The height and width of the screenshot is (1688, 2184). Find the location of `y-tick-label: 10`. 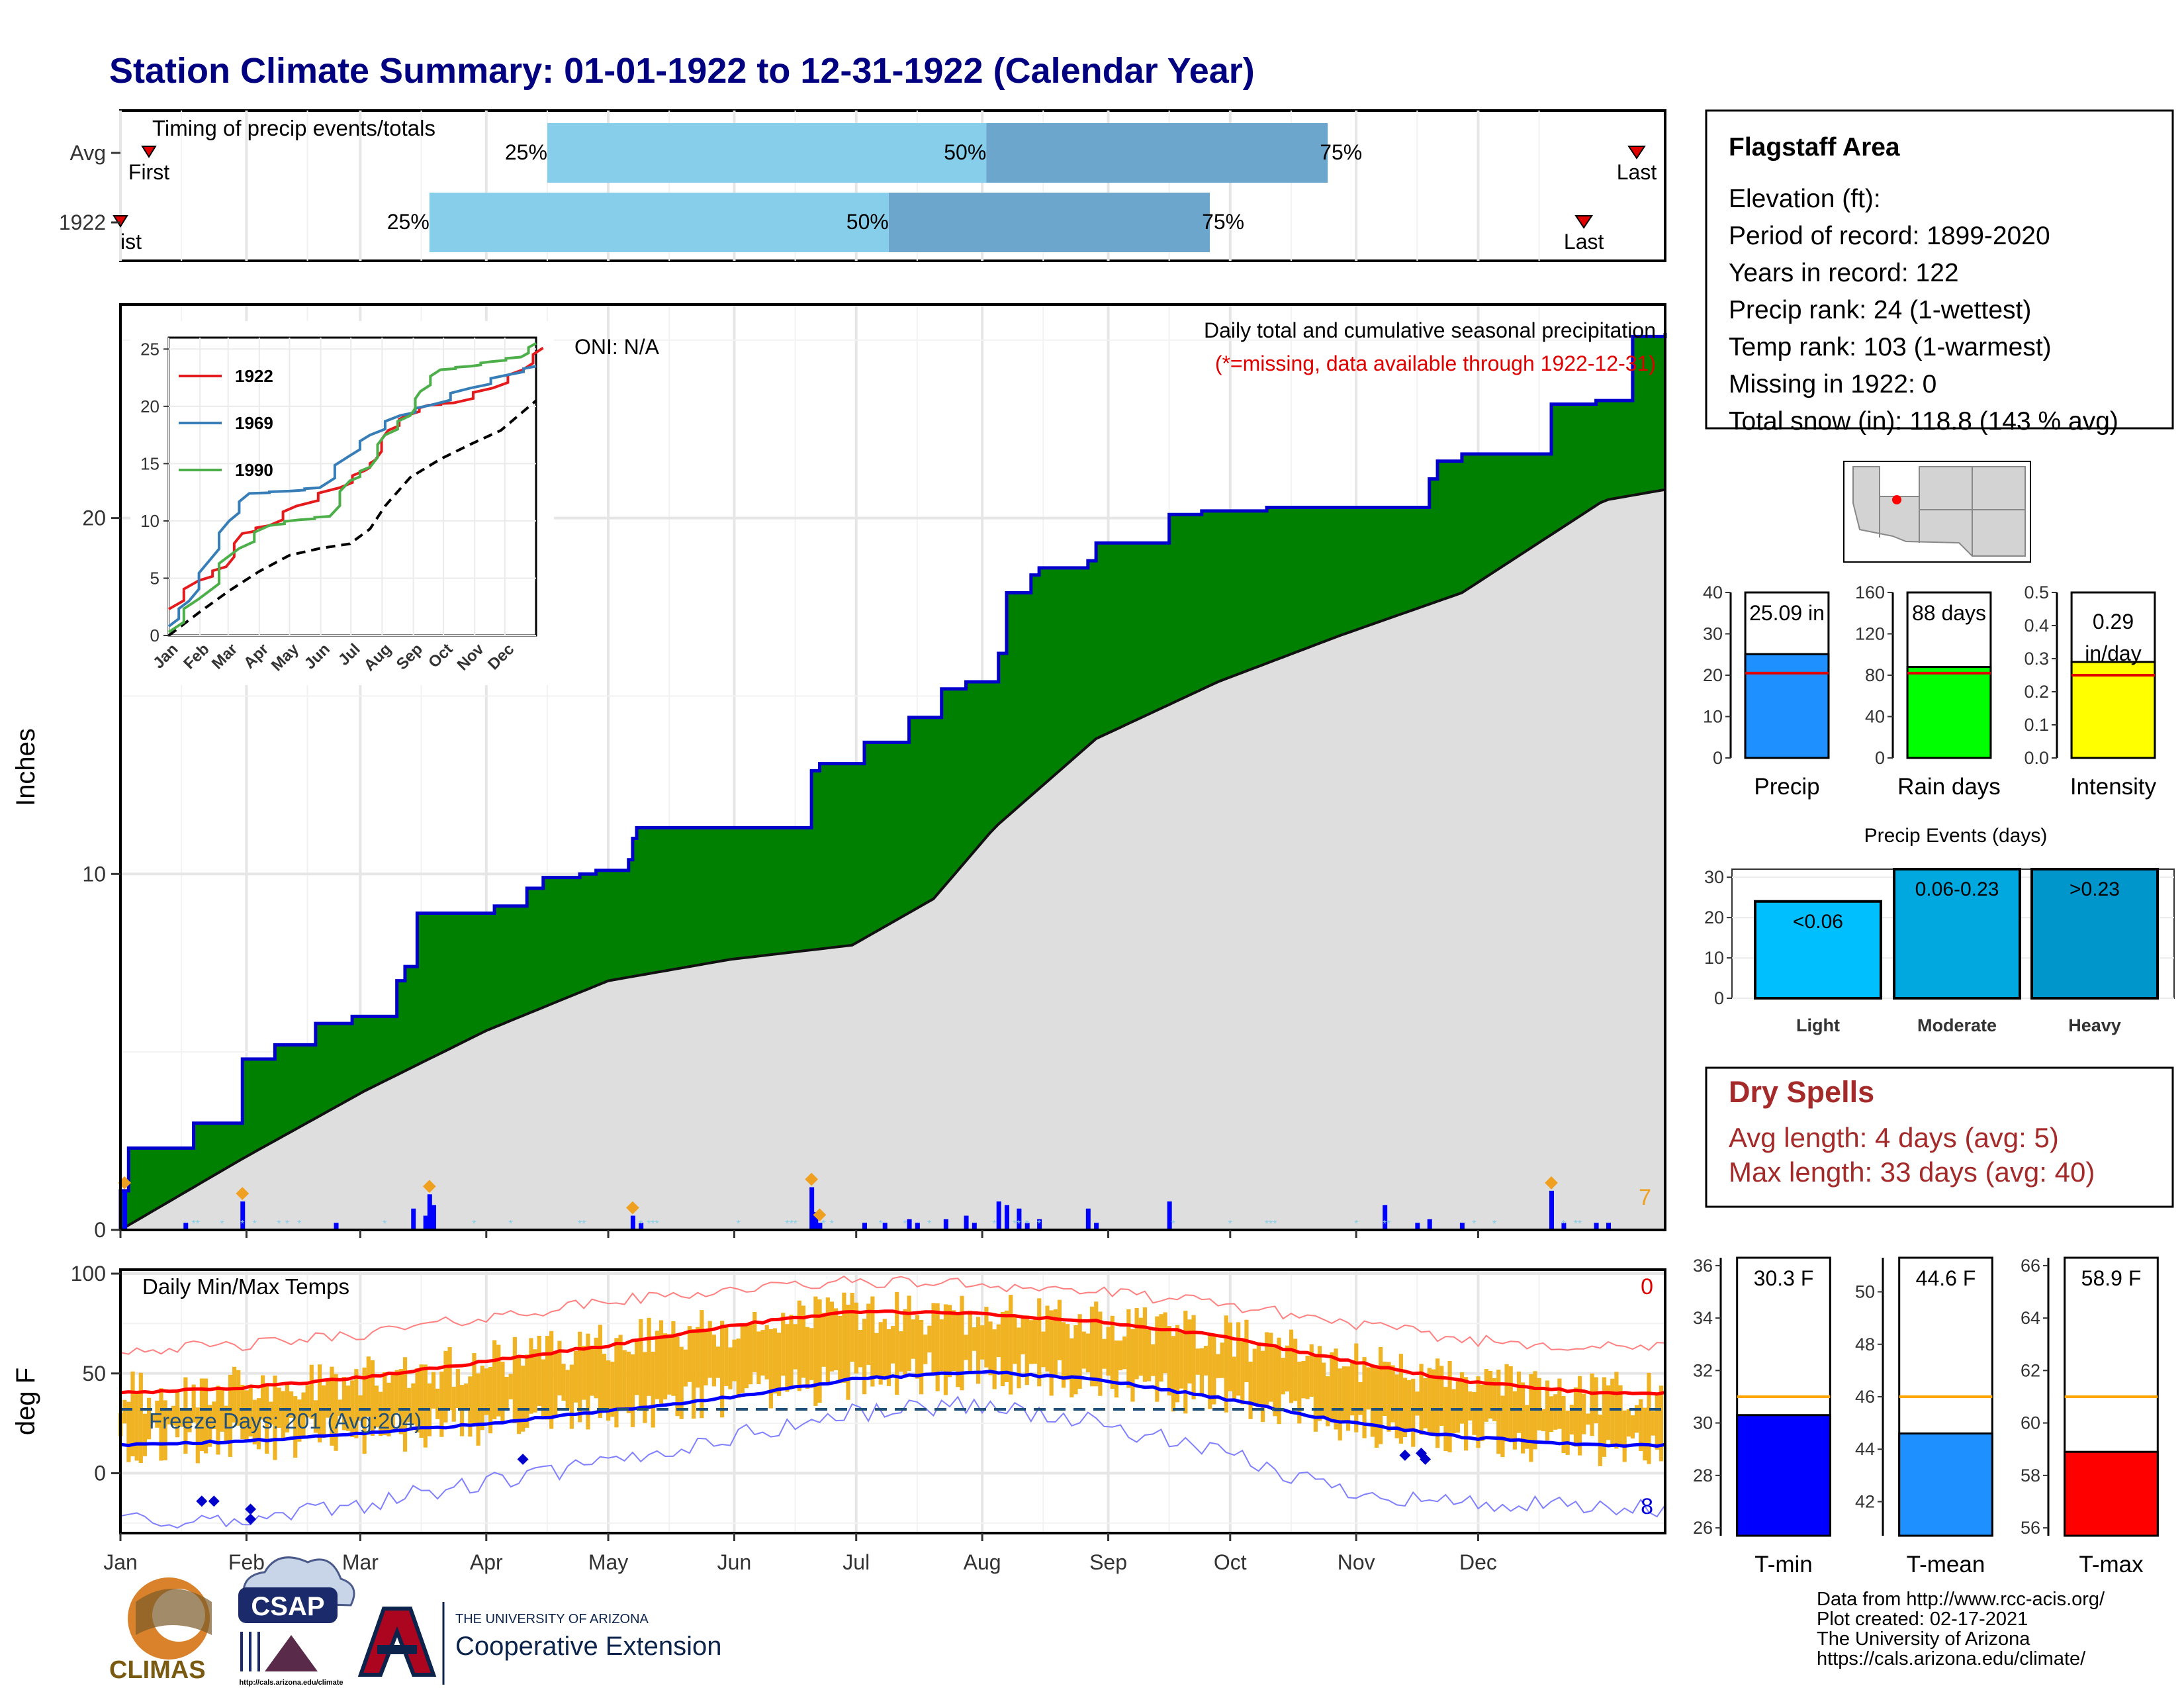

y-tick-label: 10 is located at coordinates (1714, 958).